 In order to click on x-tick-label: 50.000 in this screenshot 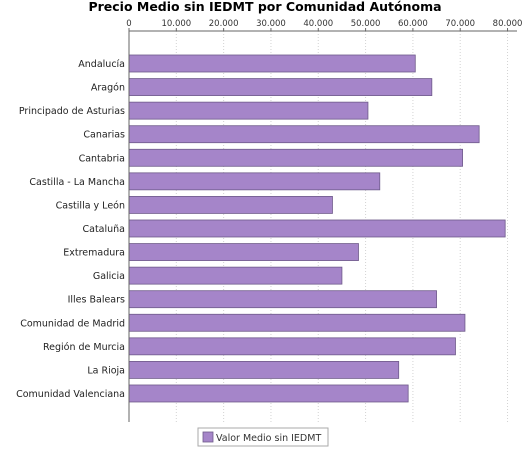, I will do `click(366, 24)`.